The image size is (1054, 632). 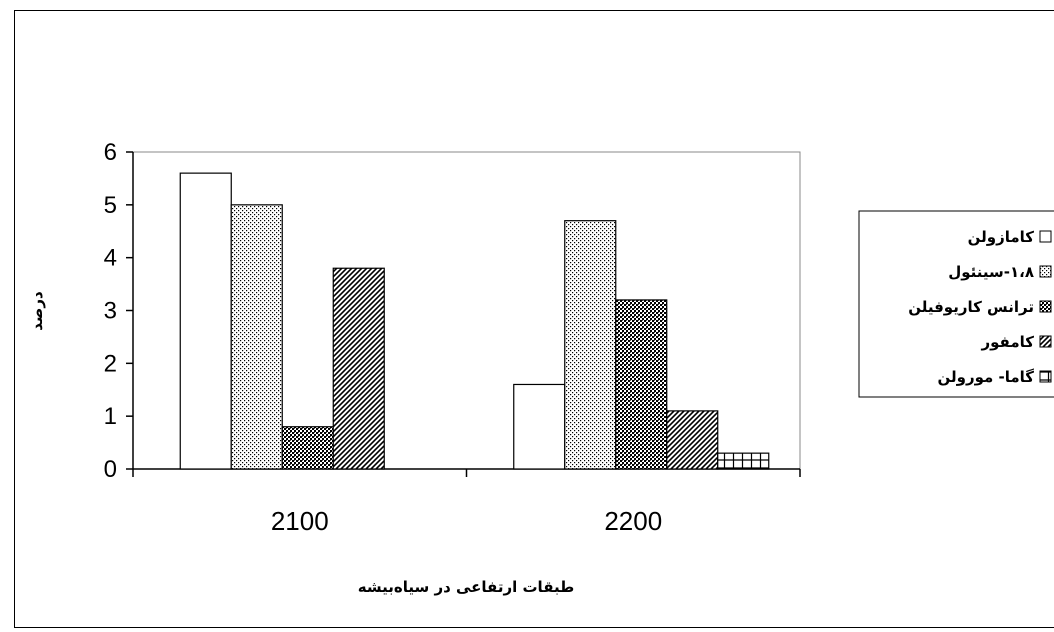 I want to click on y-tick-label: 4, so click(x=110, y=258).